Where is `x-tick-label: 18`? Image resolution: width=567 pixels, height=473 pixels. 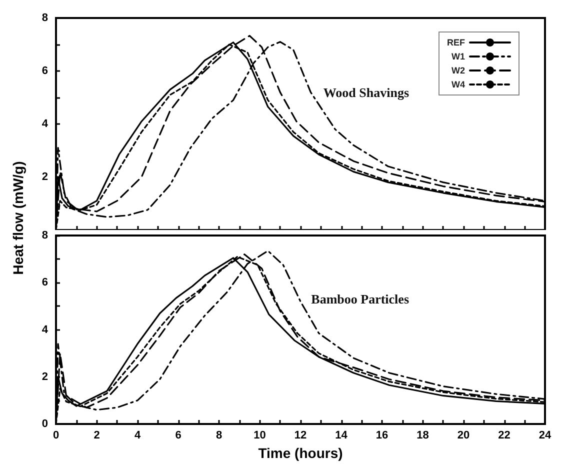
x-tick-label: 18 is located at coordinates (422, 436).